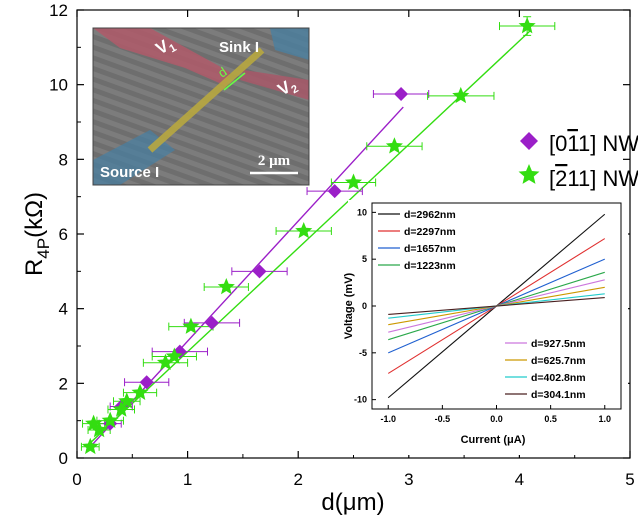 This screenshot has height=528, width=638. Describe the element at coordinates (239, 47) in the screenshot. I see `sem-label-sink: Sink I` at that location.